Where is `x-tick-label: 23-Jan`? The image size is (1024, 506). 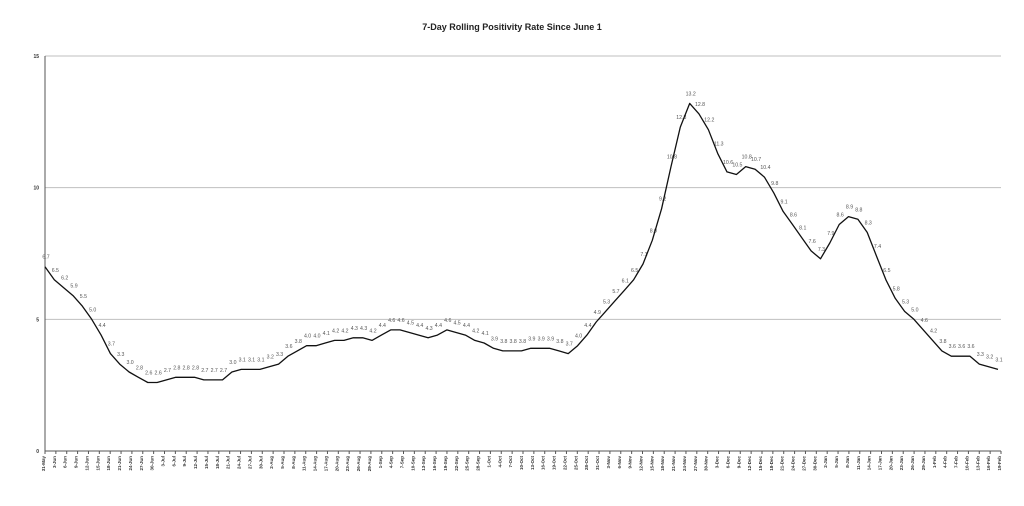
x-tick-label: 23-Jan is located at coordinates (901, 463).